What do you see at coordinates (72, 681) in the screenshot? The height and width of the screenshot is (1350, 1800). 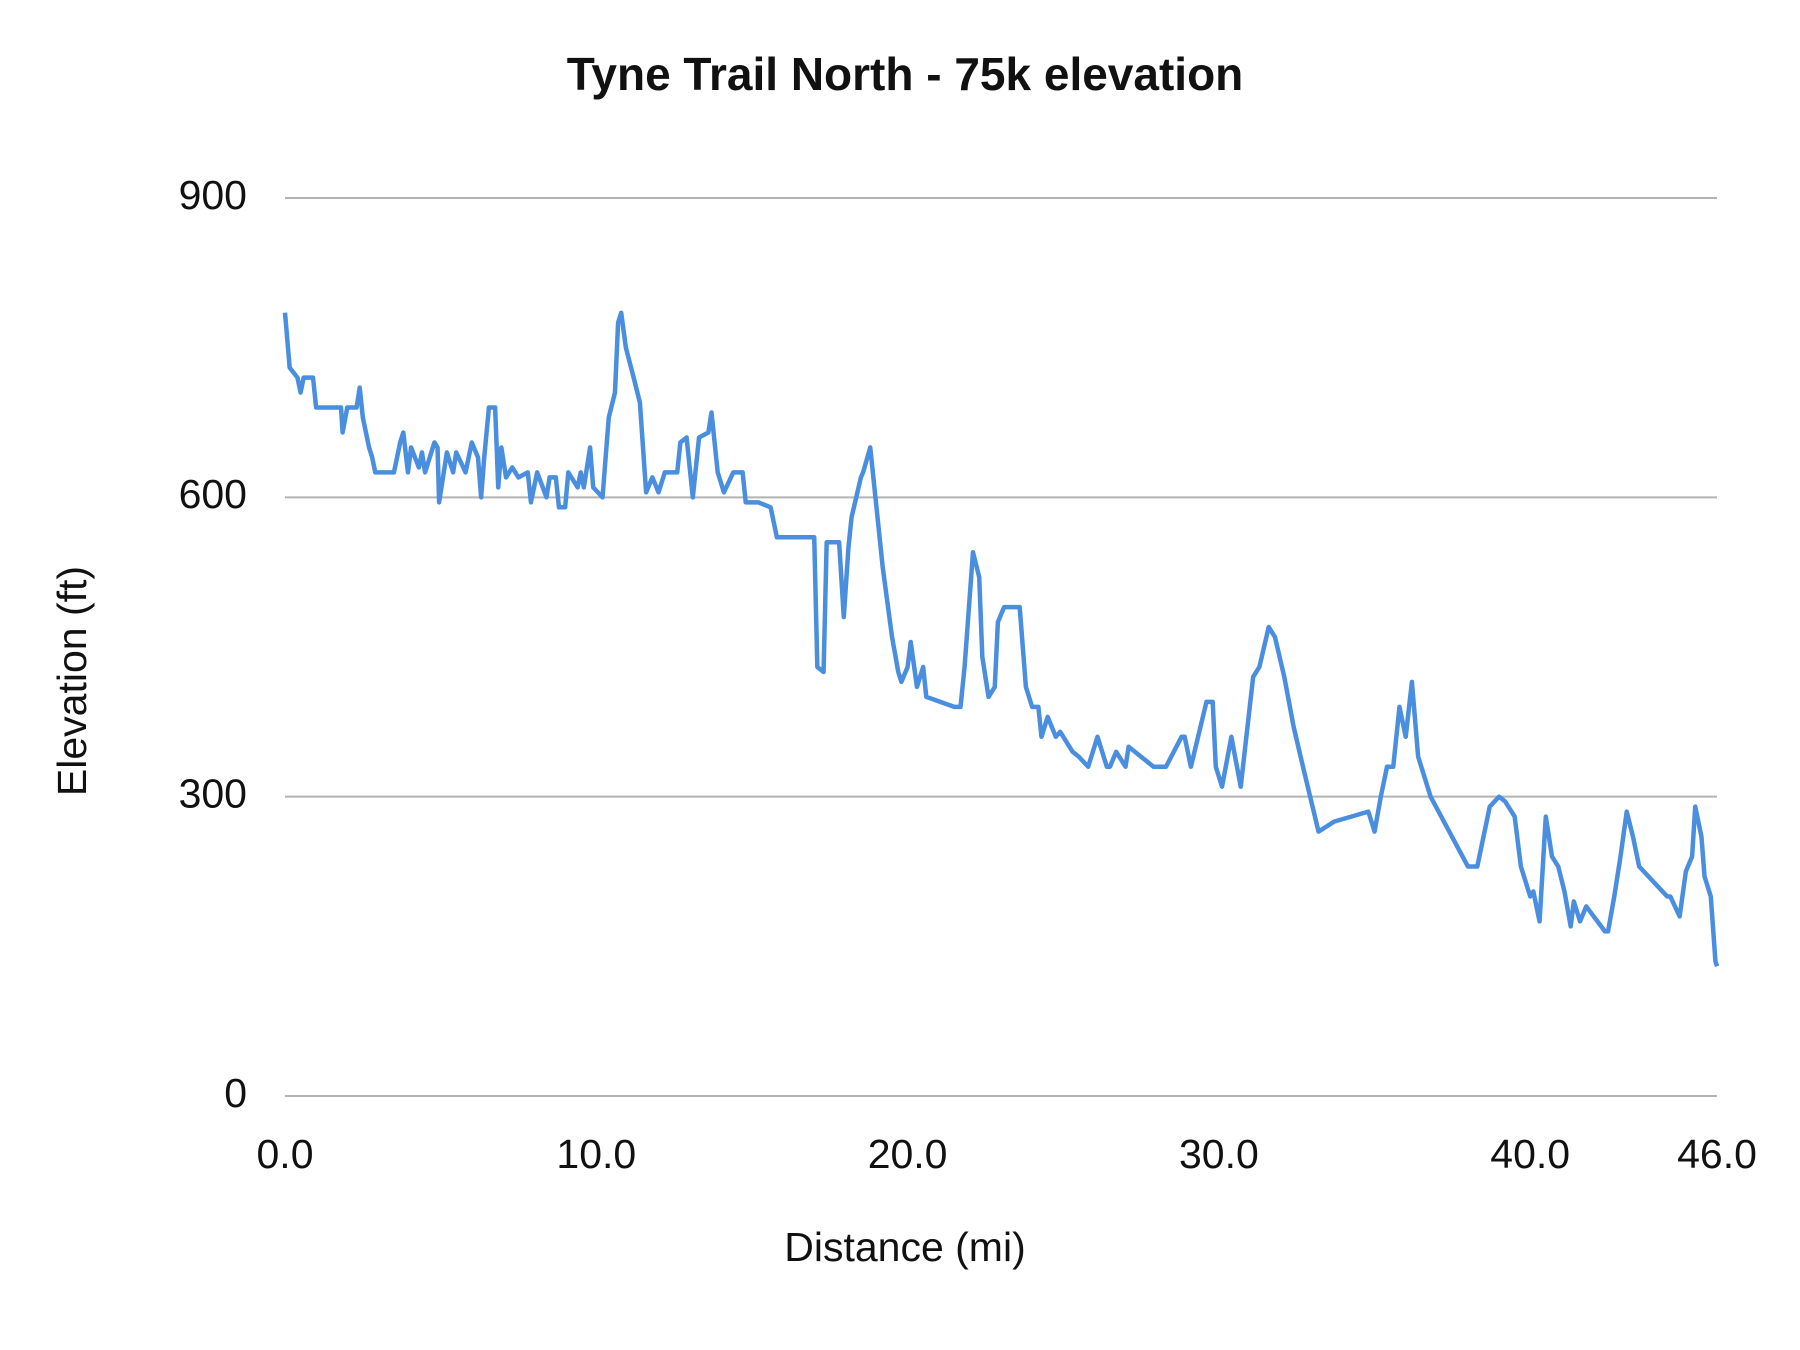 I see `y-axis-title: Elevation (ft)` at bounding box center [72, 681].